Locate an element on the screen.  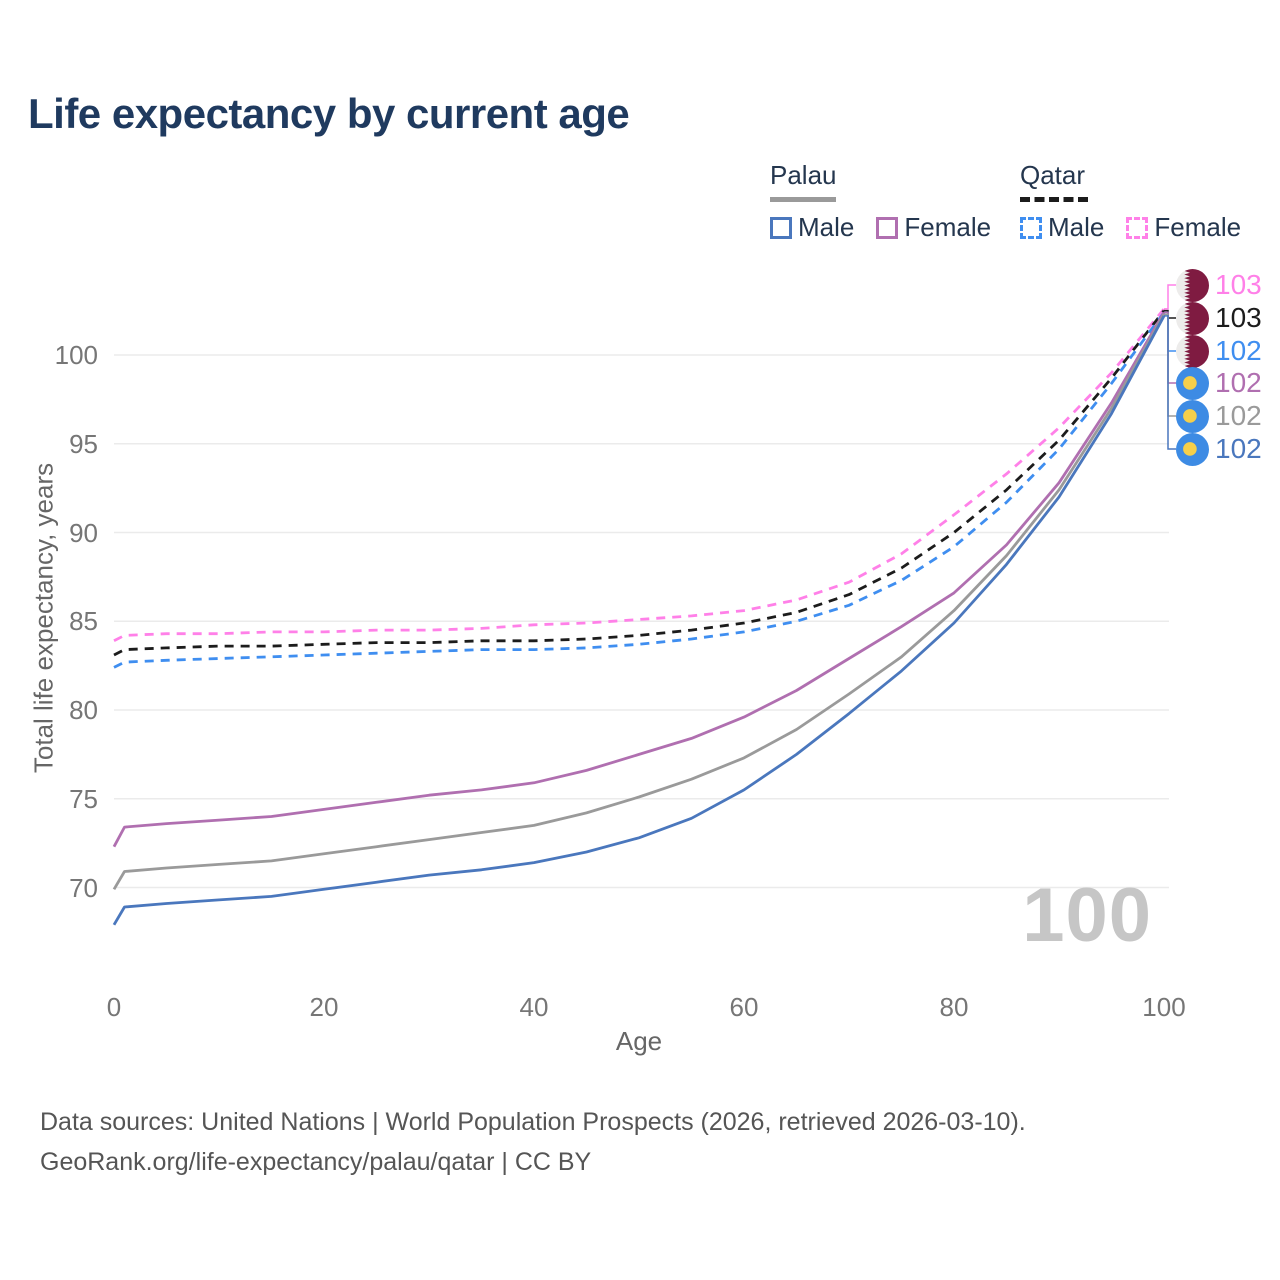
legend-swatch-qatar-male is located at coordinates (1031, 227).